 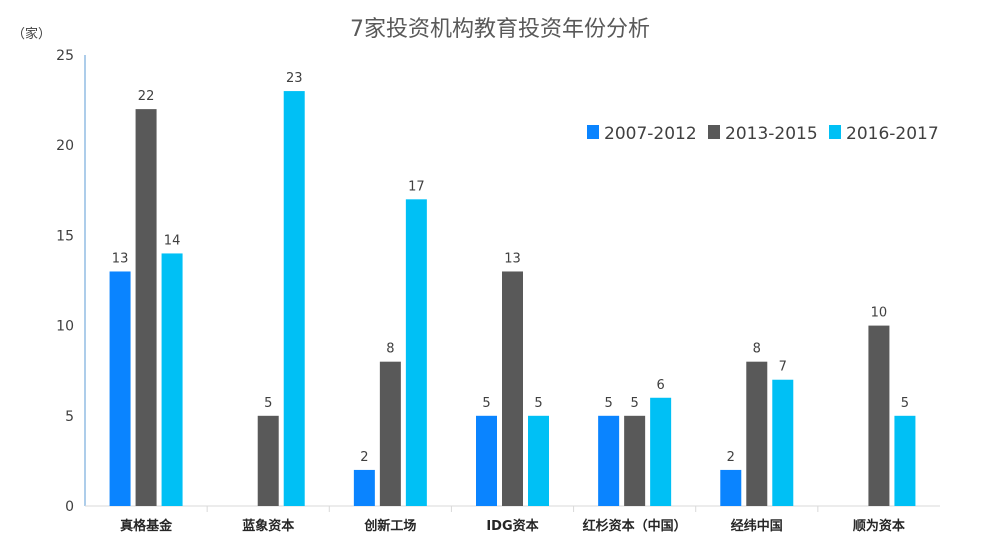 What do you see at coordinates (635, 526) in the screenshot?
I see `x-category-label: 红杉资本（中国）` at bounding box center [635, 526].